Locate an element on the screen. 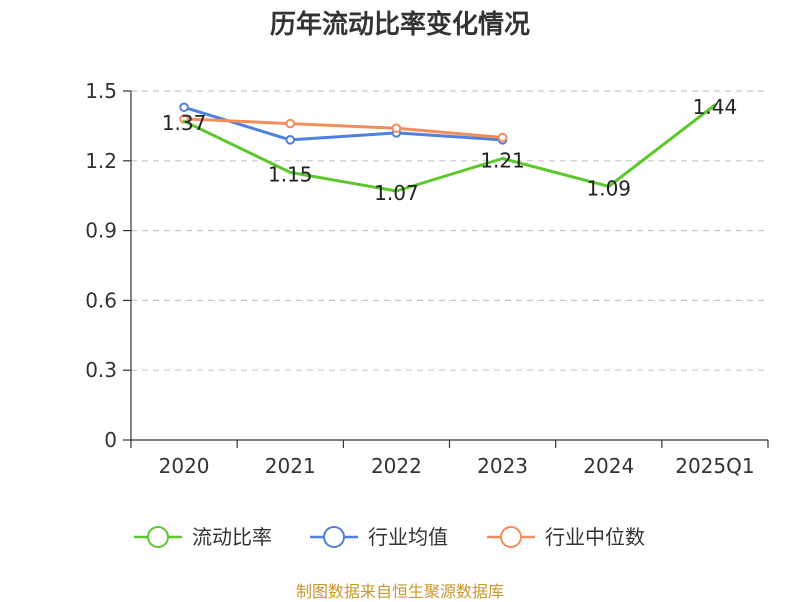  chart-title: 历年流动比率变化情况 is located at coordinates (399, 25).